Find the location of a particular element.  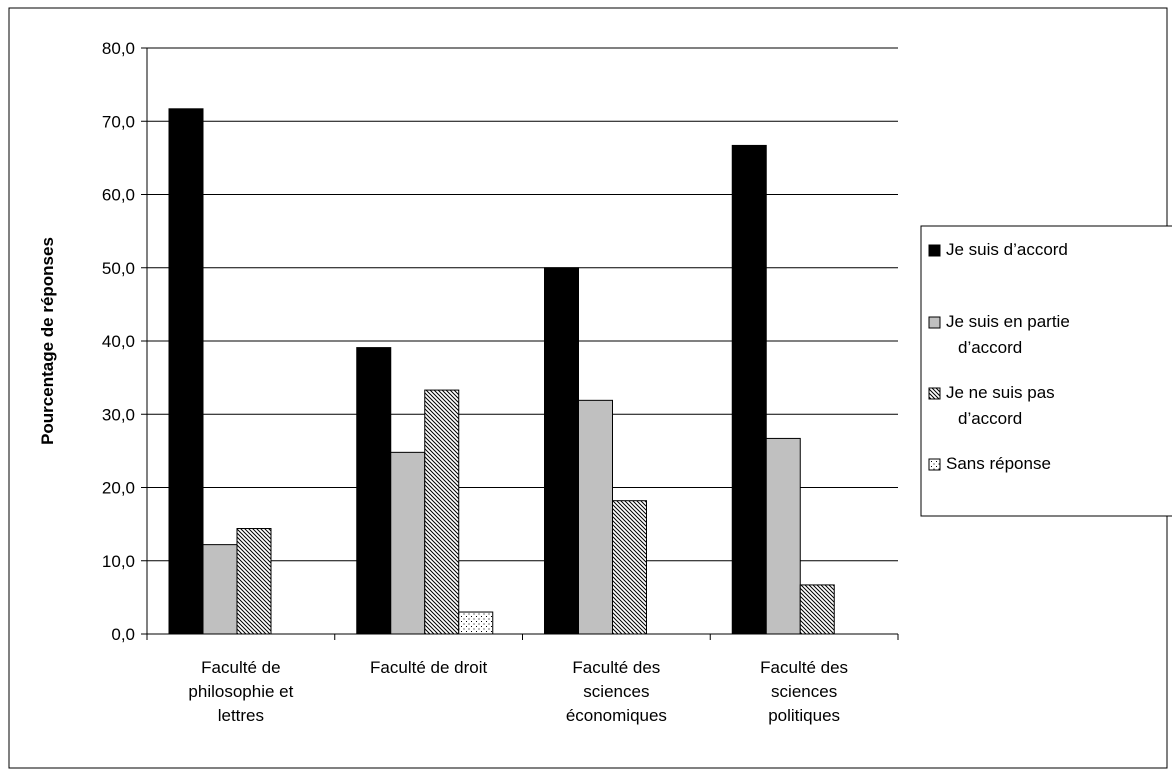

legend-box is located at coordinates (1046, 371).